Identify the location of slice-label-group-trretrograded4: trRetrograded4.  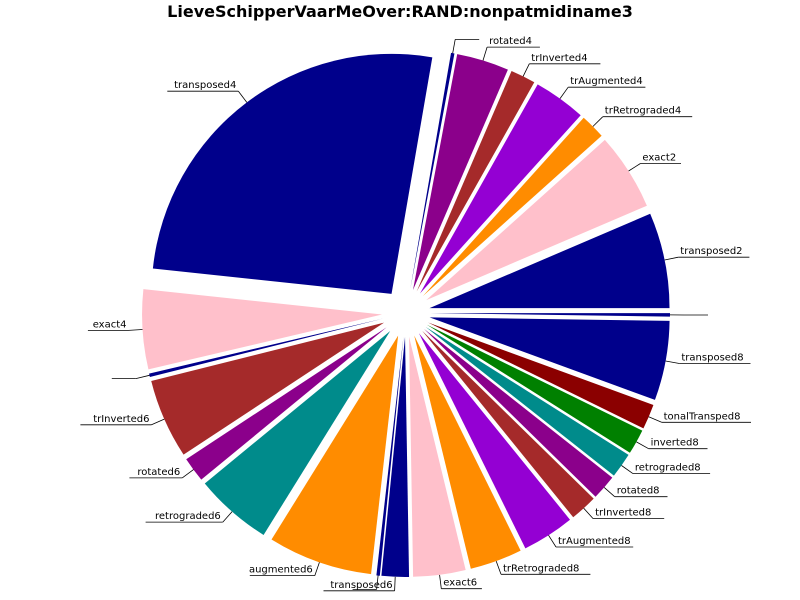
(642, 116).